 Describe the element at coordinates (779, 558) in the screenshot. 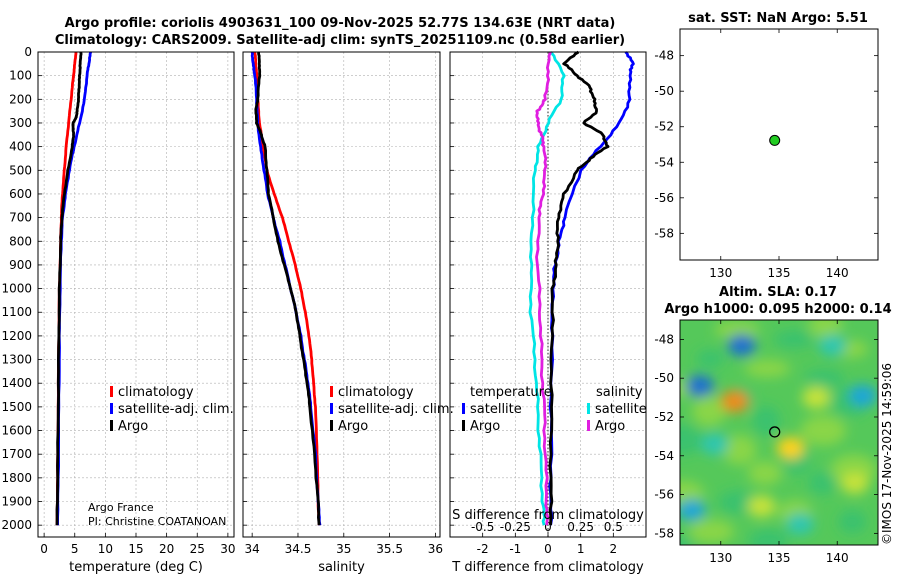

I see `x-tick-label: 135` at that location.